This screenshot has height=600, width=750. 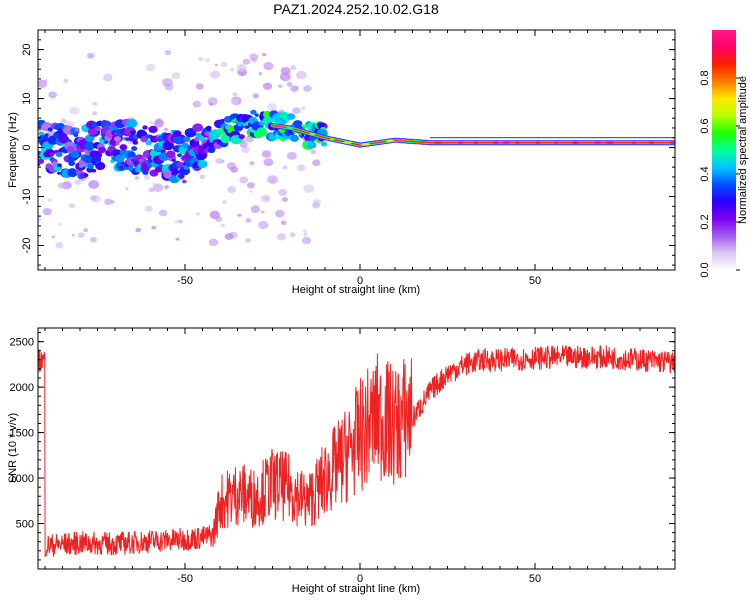 I want to click on colorbar-tick-label: 0.2, so click(x=705, y=221).